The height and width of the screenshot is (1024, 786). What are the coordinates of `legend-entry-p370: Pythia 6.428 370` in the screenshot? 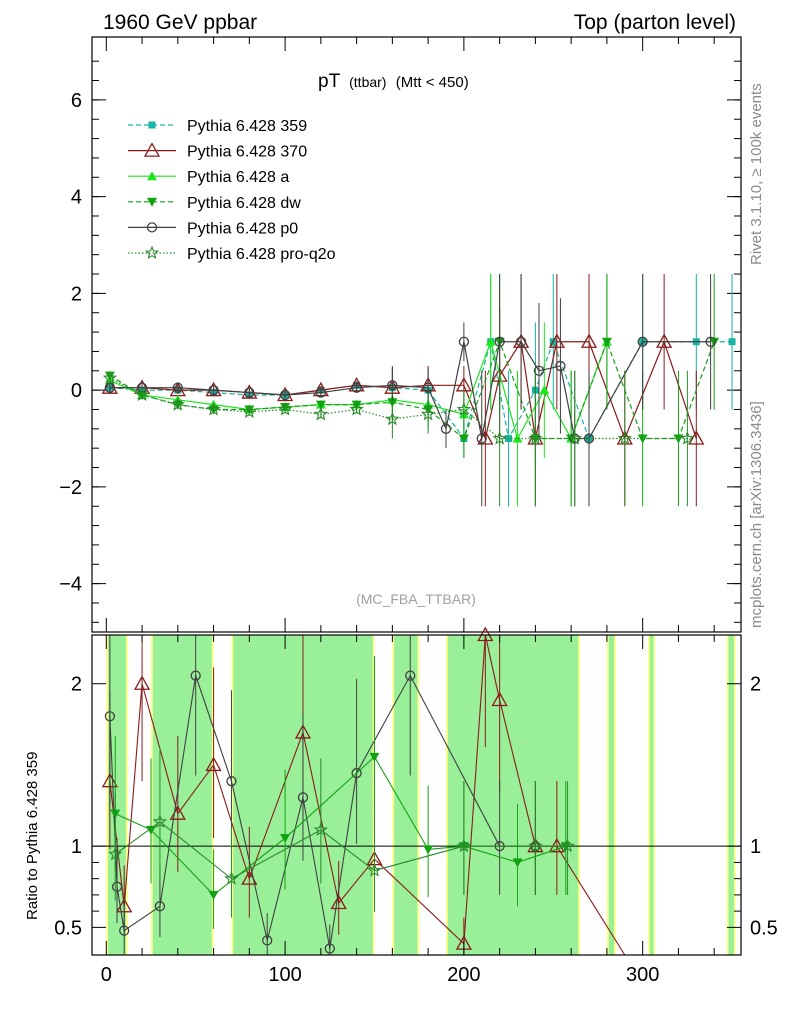 It's located at (217, 151).